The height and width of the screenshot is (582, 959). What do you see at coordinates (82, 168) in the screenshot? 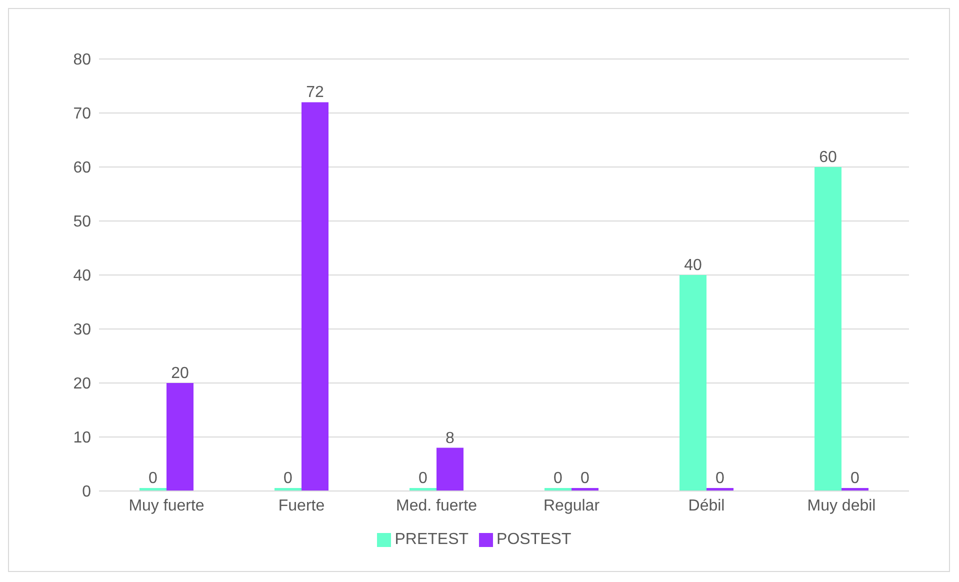
I see `y-tick-label: 60` at bounding box center [82, 168].